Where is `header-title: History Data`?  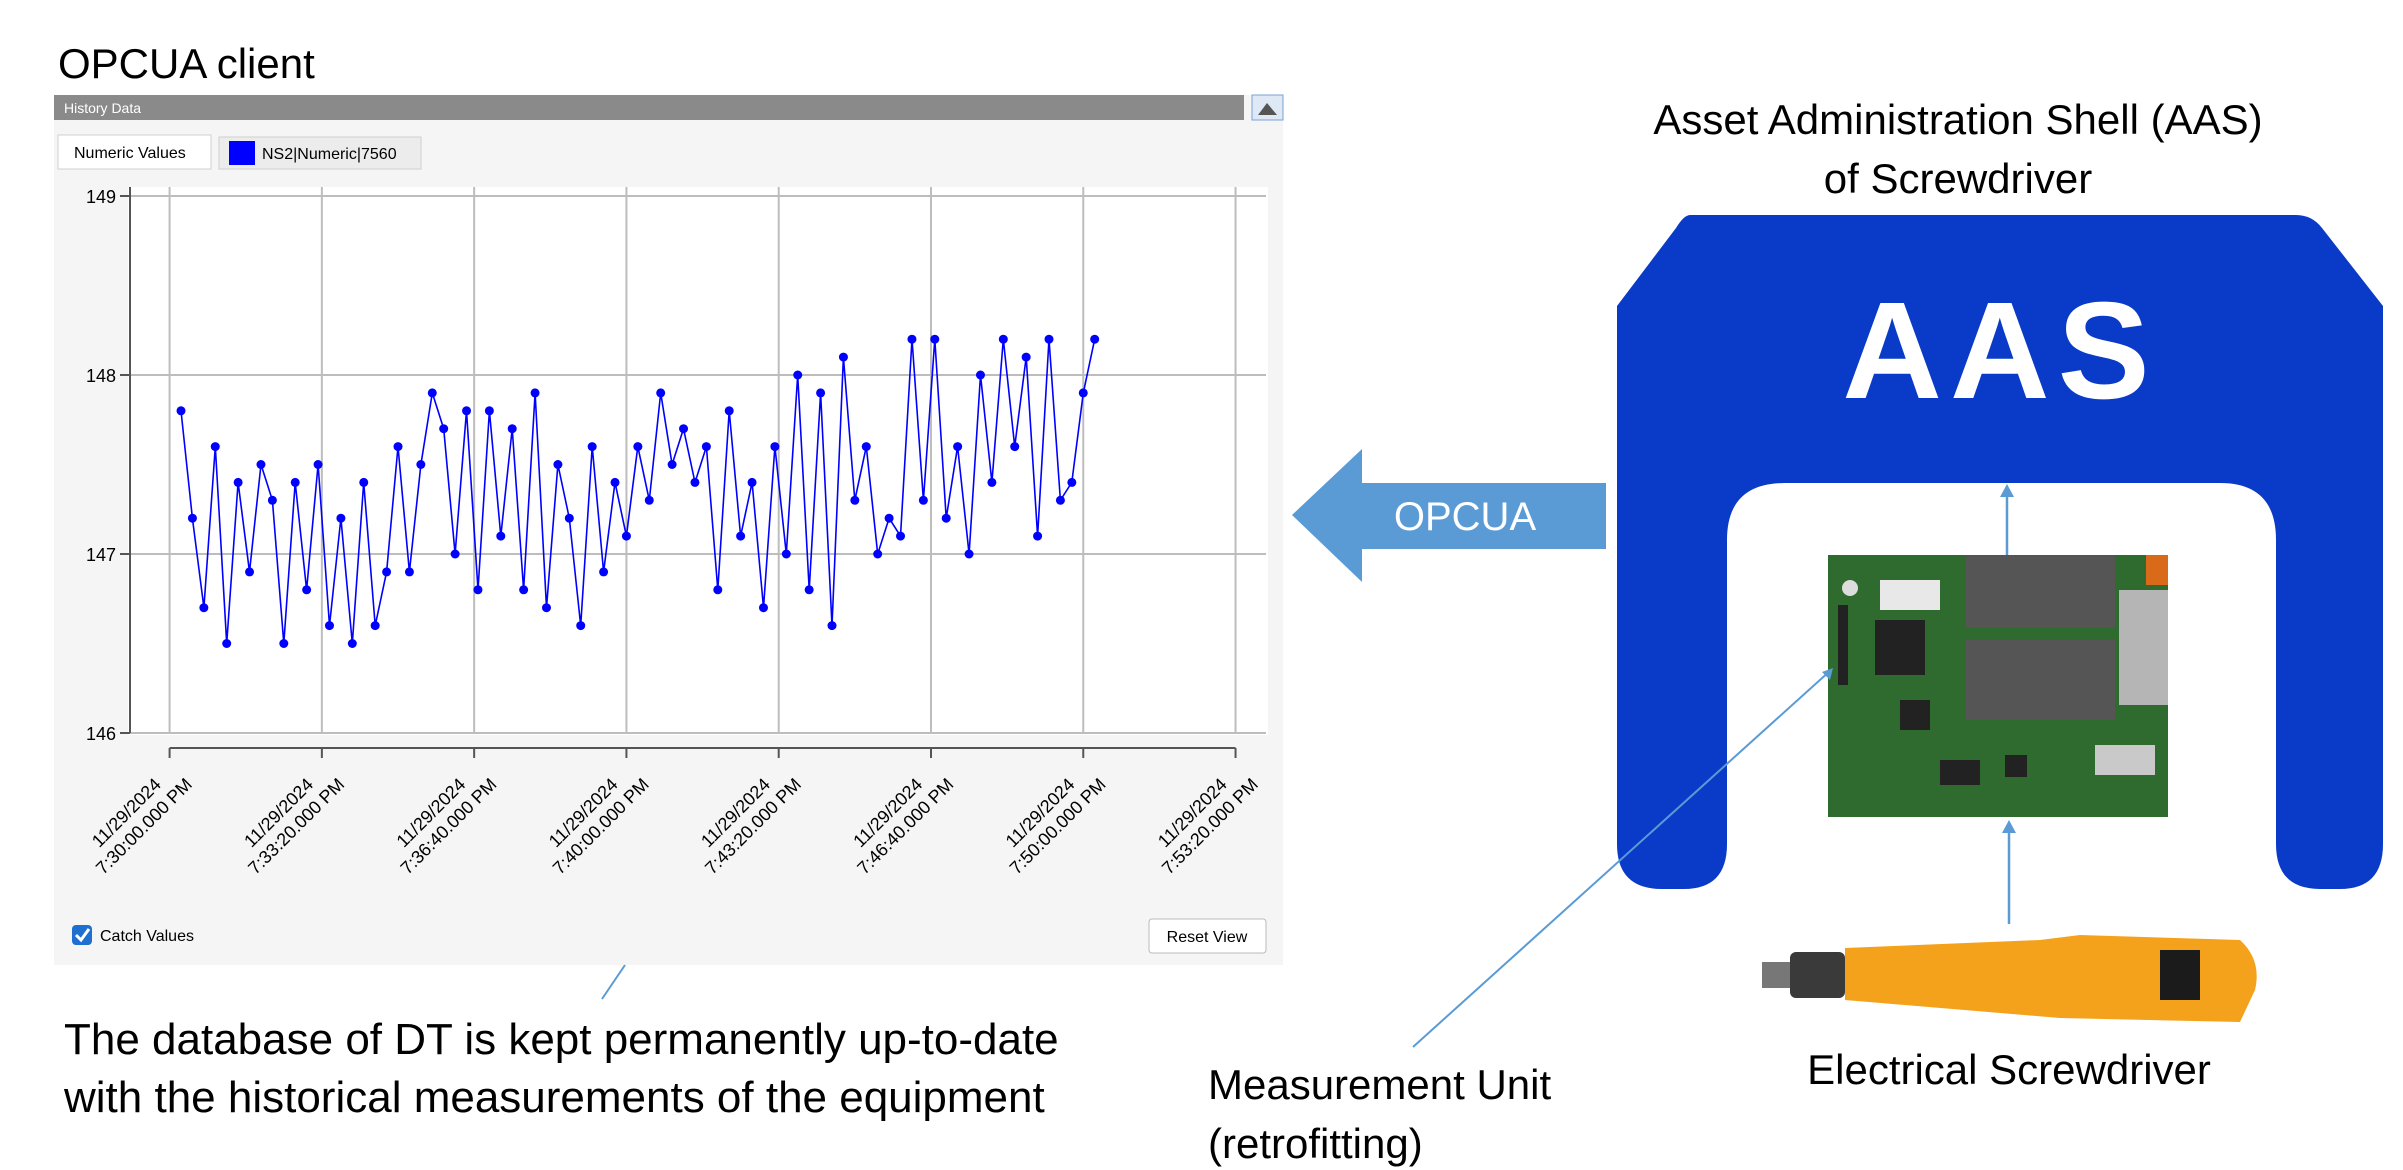
header-title: History Data is located at coordinates (102, 108).